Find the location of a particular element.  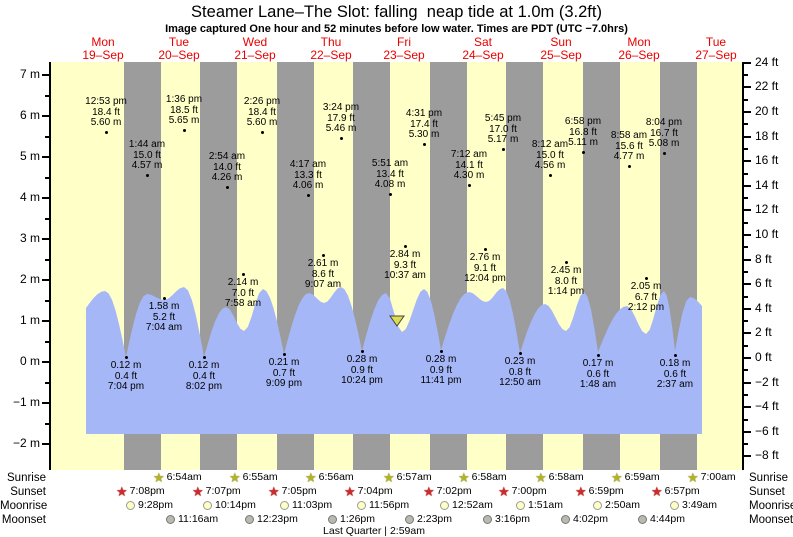

tide-label-line: 0.9 ft is located at coordinates (362, 370).